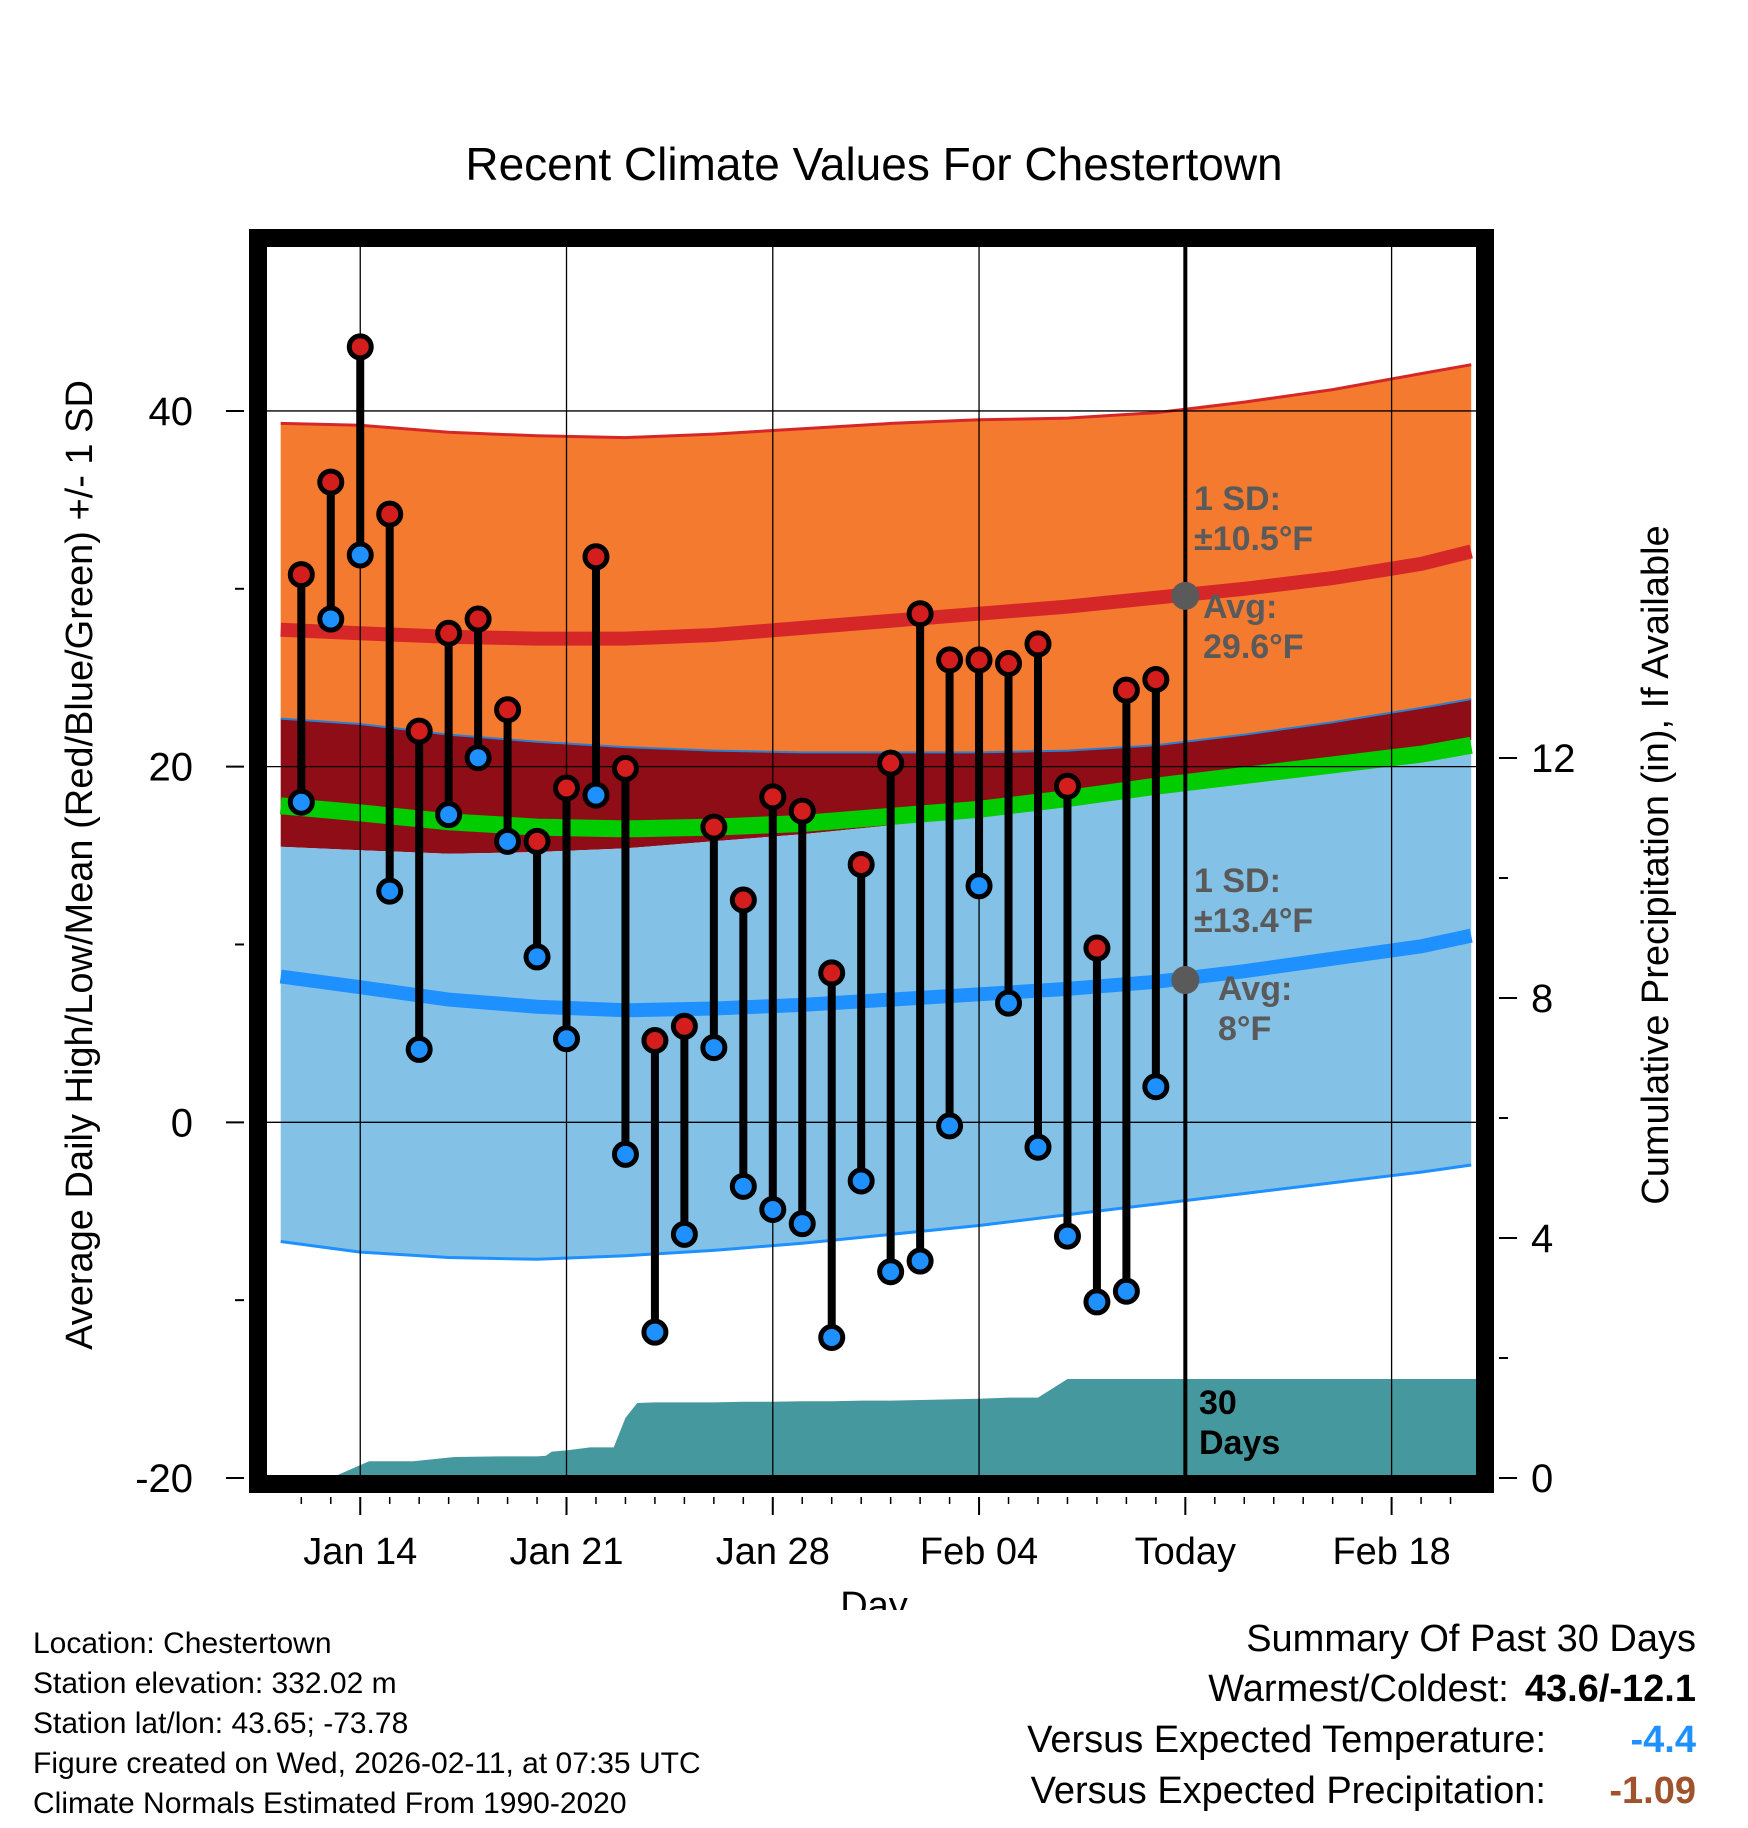 The image size is (1748, 1828). What do you see at coordinates (182, 1643) in the screenshot?
I see `location-text: Location: Chestertown` at bounding box center [182, 1643].